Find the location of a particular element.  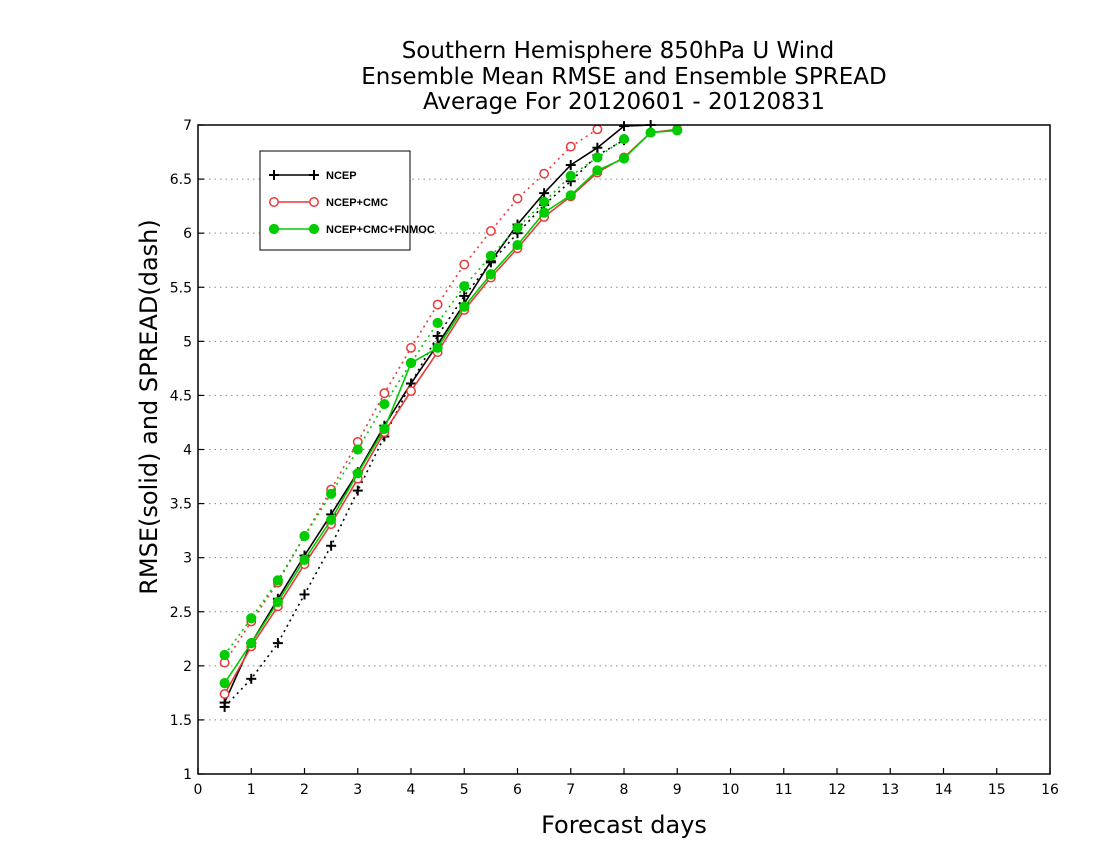

legend-item: NCEP+CMC is located at coordinates (328, 203).